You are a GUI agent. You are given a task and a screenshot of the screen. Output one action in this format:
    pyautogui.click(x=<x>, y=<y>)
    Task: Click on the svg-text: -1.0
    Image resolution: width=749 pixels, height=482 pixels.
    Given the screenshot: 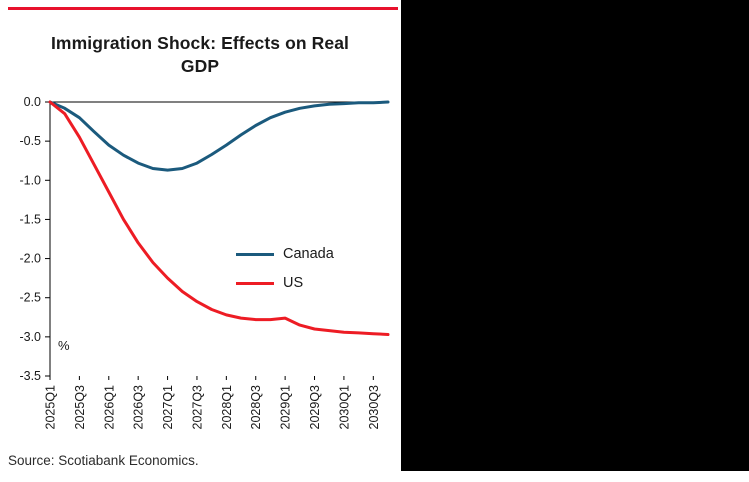 What is the action you would take?
    pyautogui.click(x=30, y=180)
    